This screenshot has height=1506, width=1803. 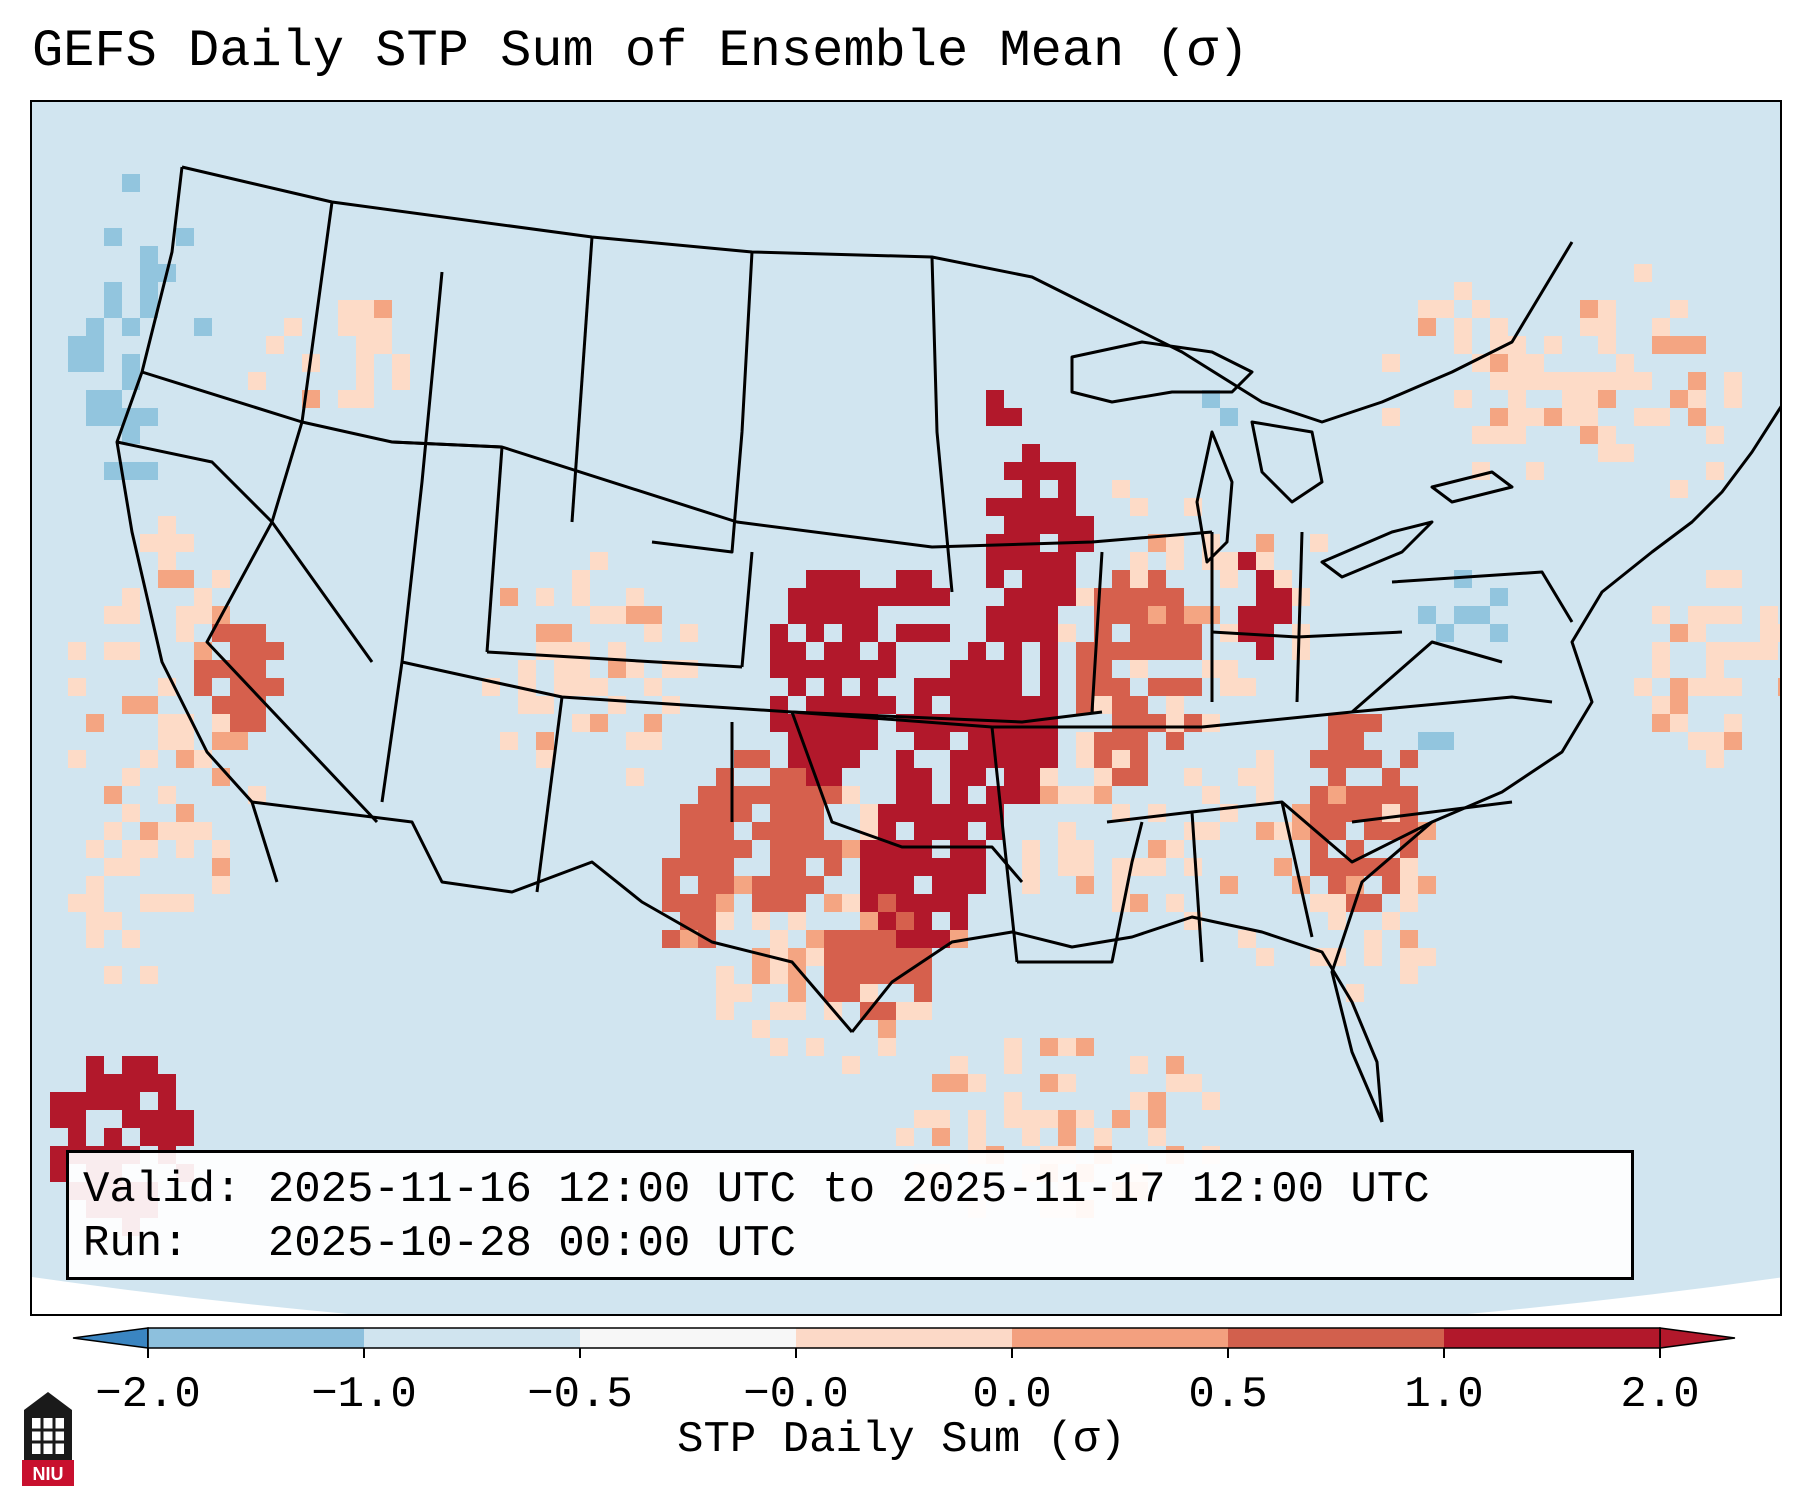 What do you see at coordinates (1287, 462) in the screenshot?
I see `lake-huron` at bounding box center [1287, 462].